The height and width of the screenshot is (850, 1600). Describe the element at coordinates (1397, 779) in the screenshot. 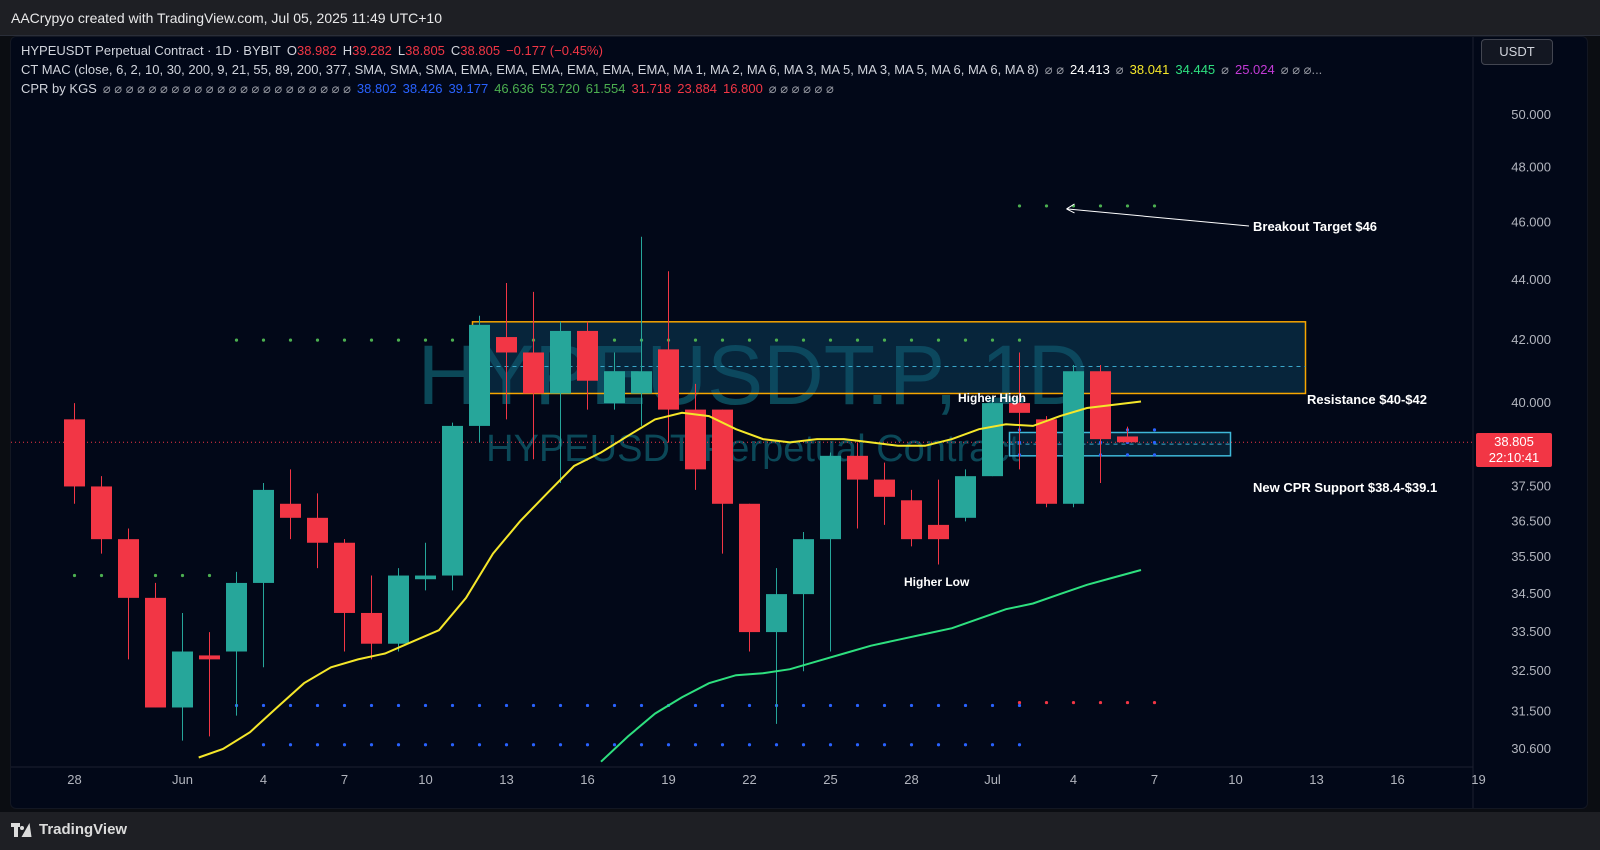

I see `x-tick-label: 16` at that location.